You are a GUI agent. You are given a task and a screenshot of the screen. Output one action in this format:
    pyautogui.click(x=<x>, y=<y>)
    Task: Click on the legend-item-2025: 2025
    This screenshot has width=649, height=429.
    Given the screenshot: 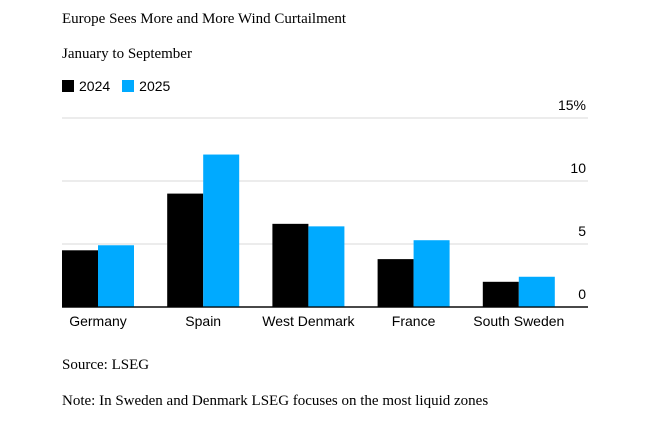 What is the action you would take?
    pyautogui.click(x=146, y=86)
    